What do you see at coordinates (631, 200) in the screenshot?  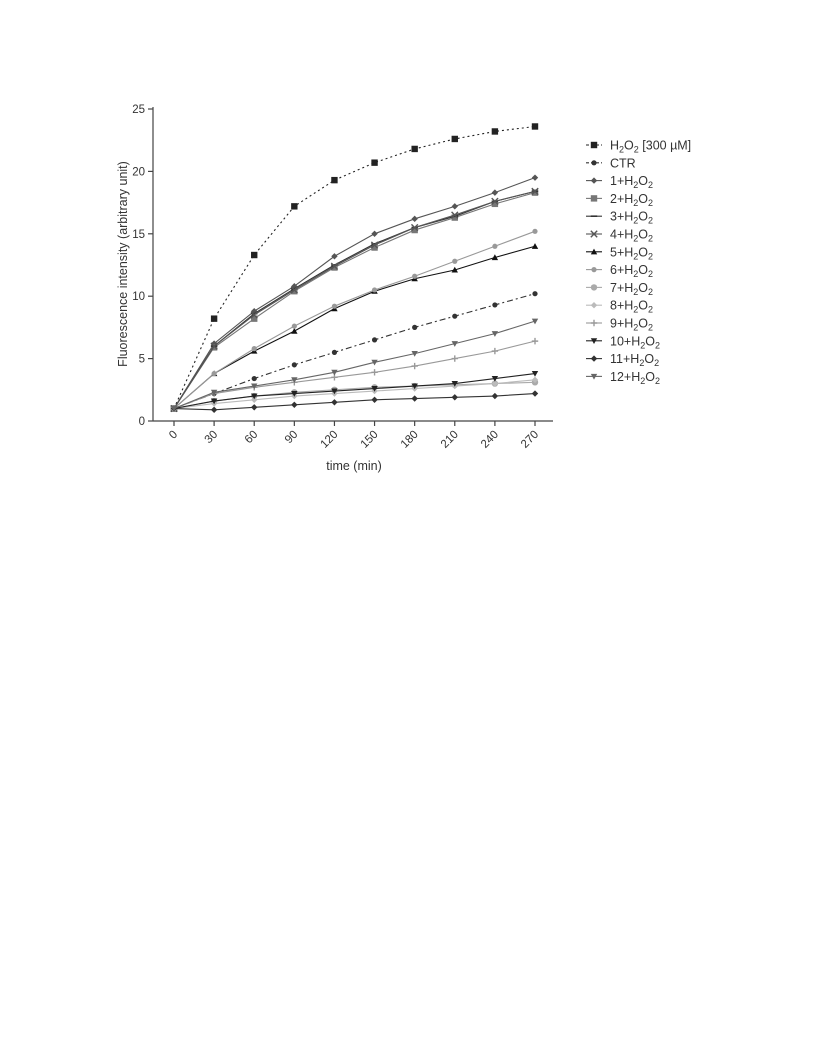 I see `legend-label: 2+H2O2` at bounding box center [631, 200].